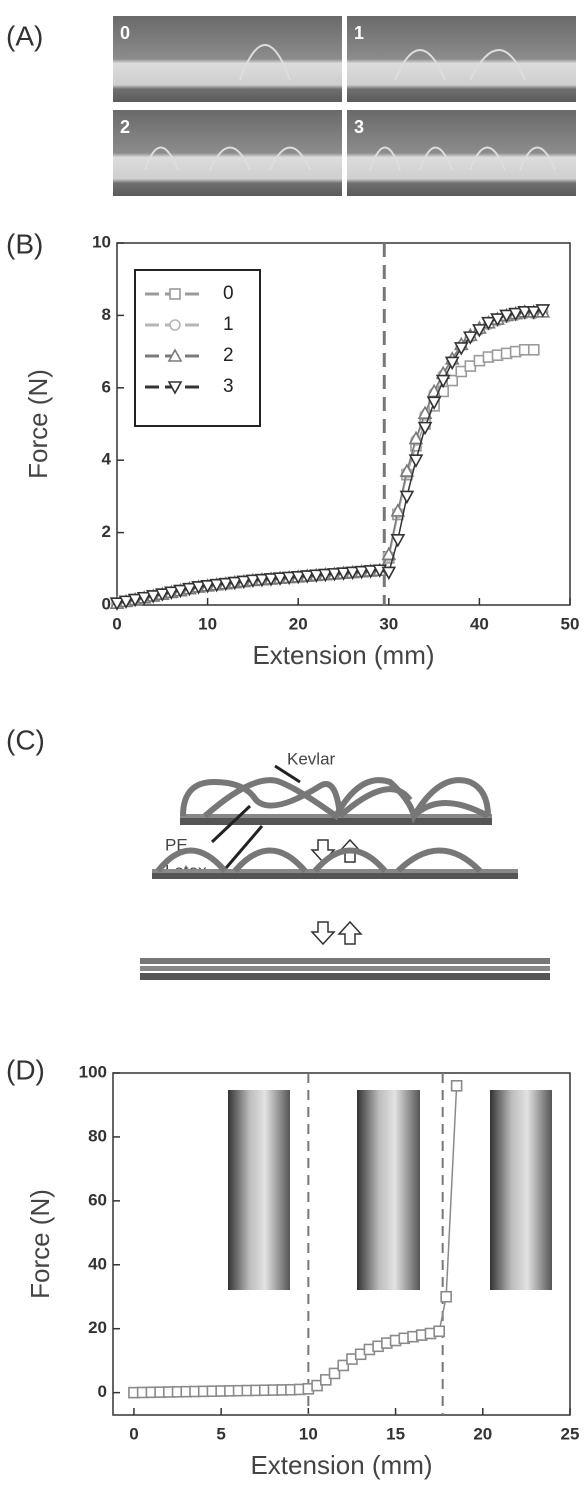  What do you see at coordinates (345, 961) in the screenshot?
I see `kevlar-layer` at bounding box center [345, 961].